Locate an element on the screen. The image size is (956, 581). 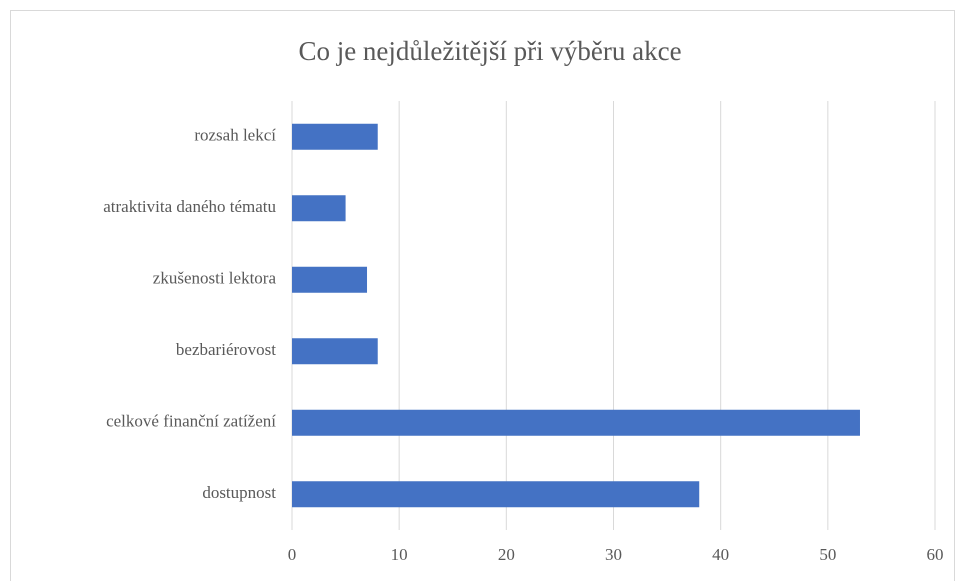
y-tick-label: atraktivita daného tématu is located at coordinates (189, 206).